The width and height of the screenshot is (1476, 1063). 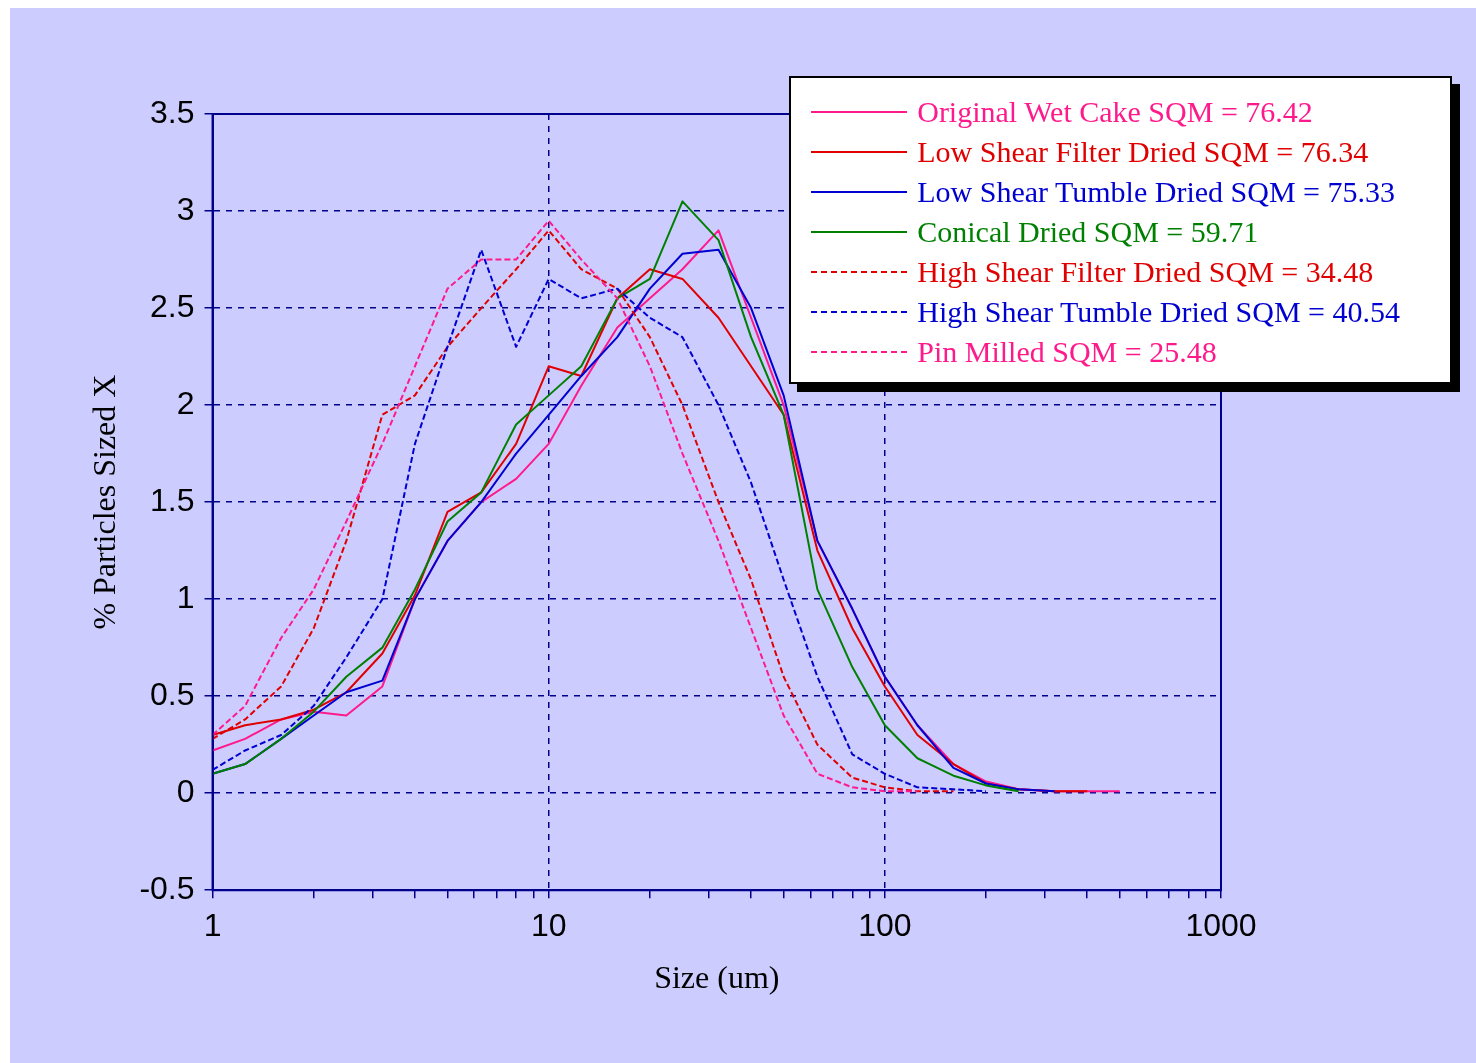 I want to click on y-tick-label: 1, so click(x=185, y=596).